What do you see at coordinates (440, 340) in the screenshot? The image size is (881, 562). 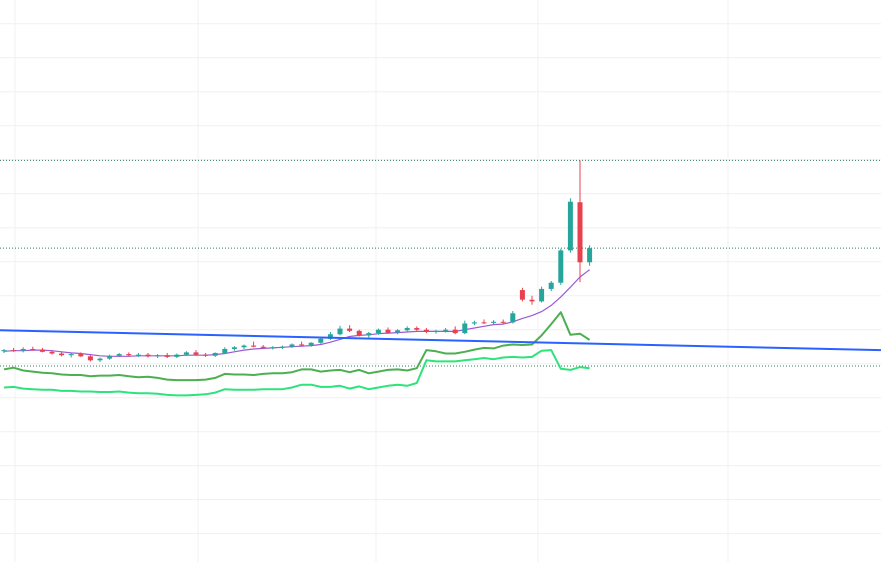 I see `trendline` at bounding box center [440, 340].